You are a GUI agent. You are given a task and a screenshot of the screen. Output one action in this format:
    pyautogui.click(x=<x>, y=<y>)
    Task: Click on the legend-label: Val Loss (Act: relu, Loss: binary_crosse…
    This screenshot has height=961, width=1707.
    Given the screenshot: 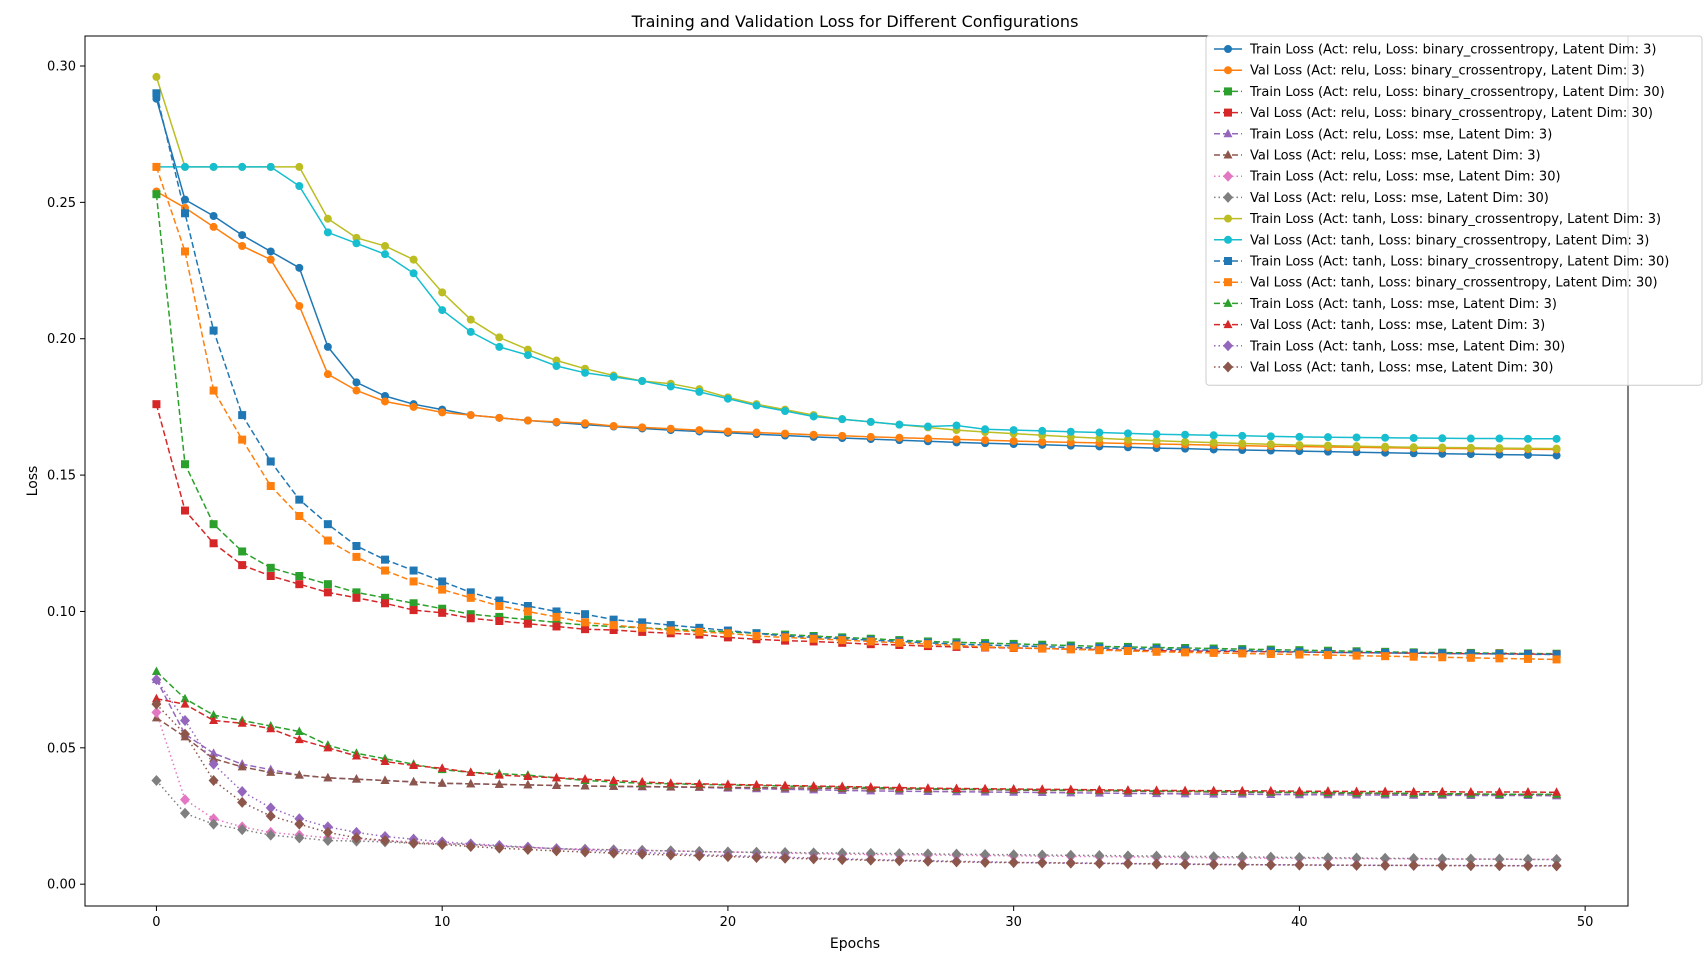 What is the action you would take?
    pyautogui.click(x=1451, y=113)
    